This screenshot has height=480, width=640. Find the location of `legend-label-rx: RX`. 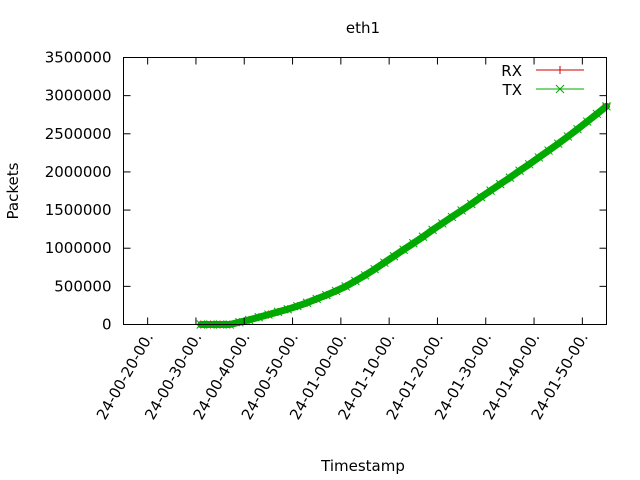

legend-label-rx: RX is located at coordinates (511, 71).